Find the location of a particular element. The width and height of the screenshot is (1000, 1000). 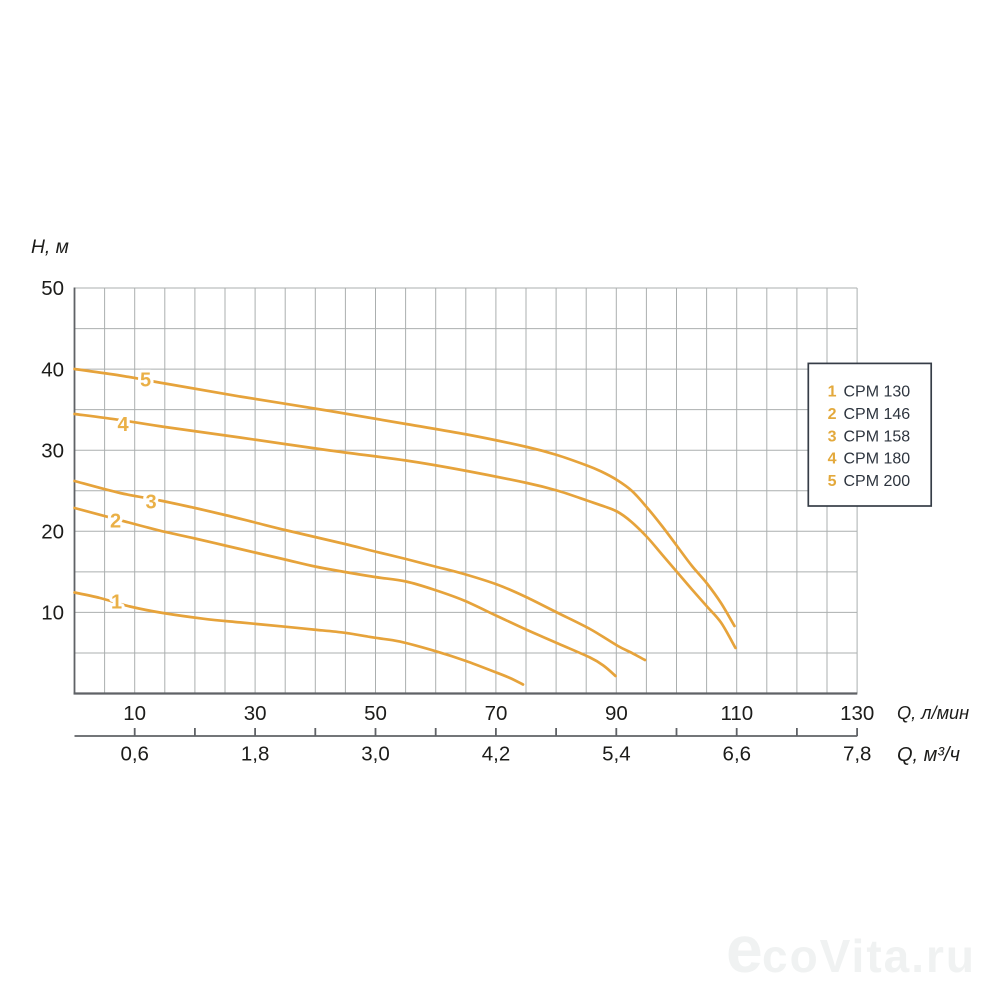

svg-text: 110 is located at coordinates (736, 713).